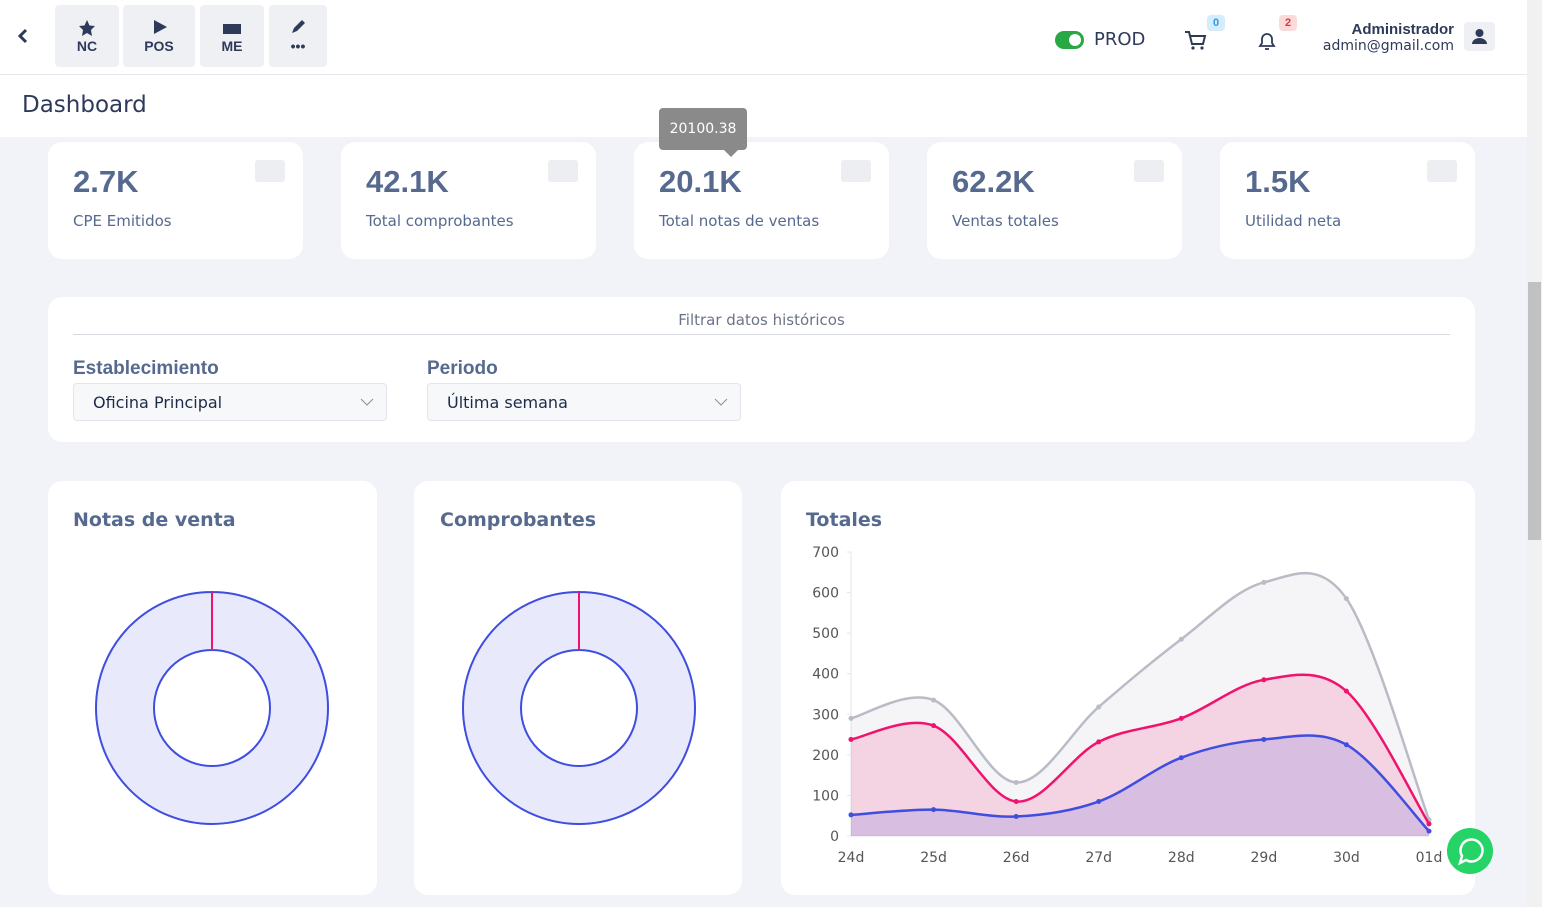 The image size is (1542, 907). What do you see at coordinates (158, 402) in the screenshot?
I see `select-value: Oficina Principal` at bounding box center [158, 402].